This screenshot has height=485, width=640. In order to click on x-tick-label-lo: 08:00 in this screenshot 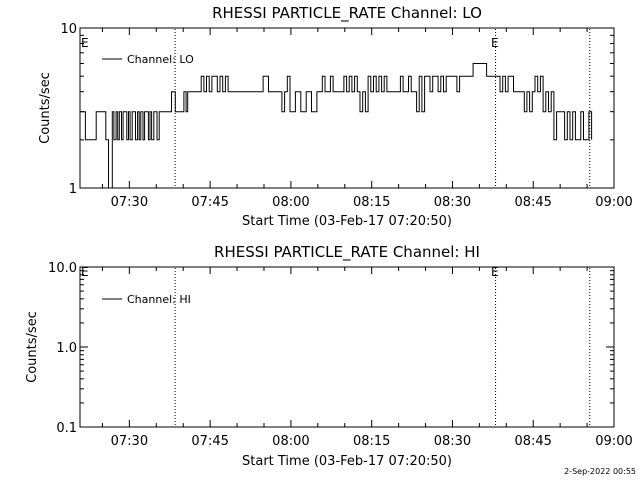, I will do `click(290, 202)`.